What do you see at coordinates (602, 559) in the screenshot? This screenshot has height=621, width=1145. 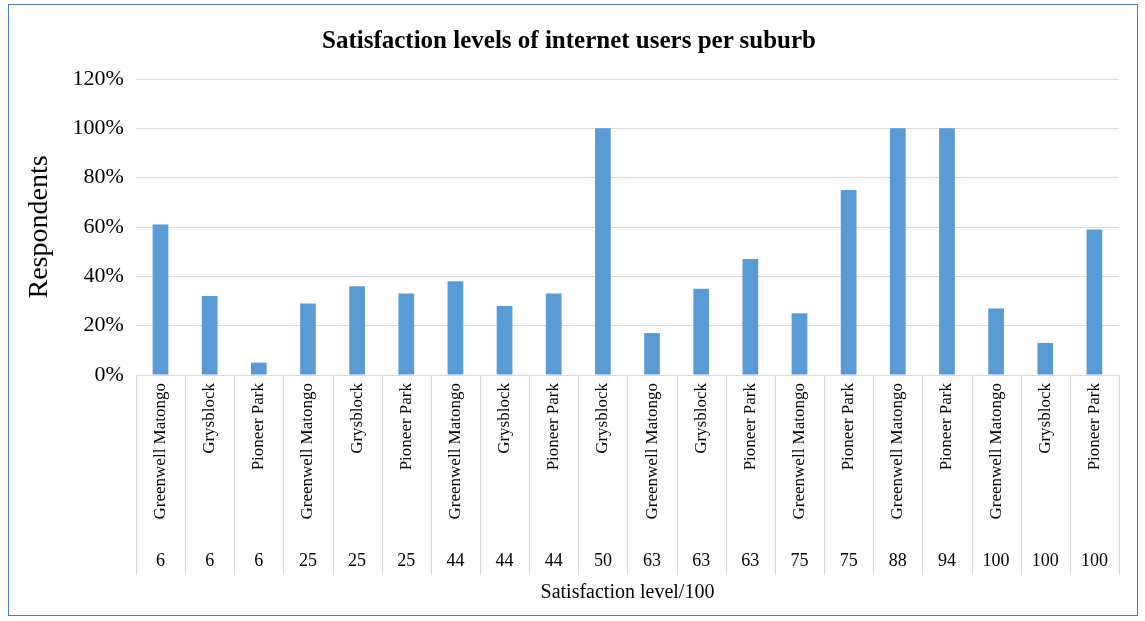 I see `text: 50` at bounding box center [602, 559].